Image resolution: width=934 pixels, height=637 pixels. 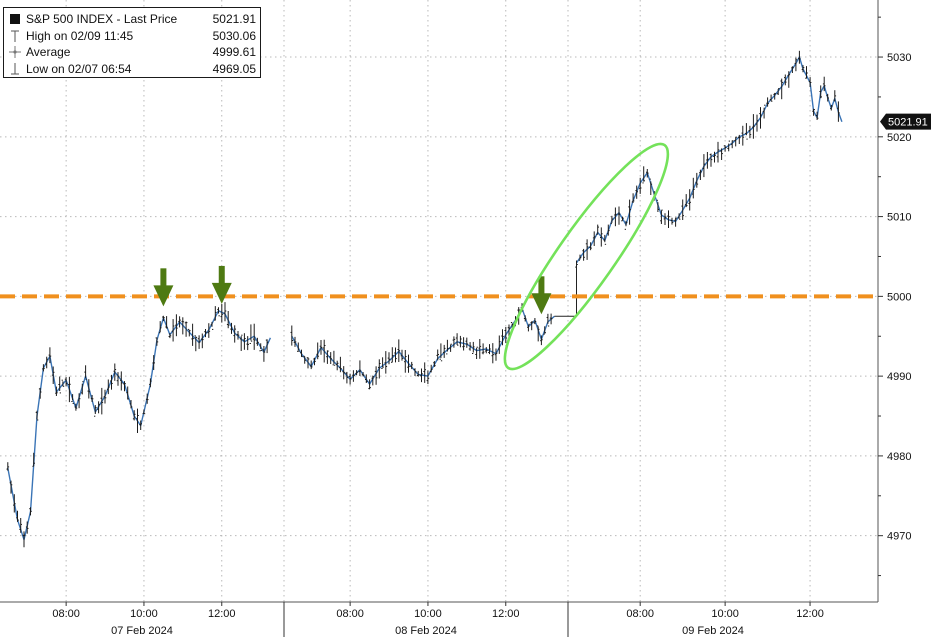 What do you see at coordinates (234, 35) in the screenshot?
I see `legend-value: 5030.06` at bounding box center [234, 35].